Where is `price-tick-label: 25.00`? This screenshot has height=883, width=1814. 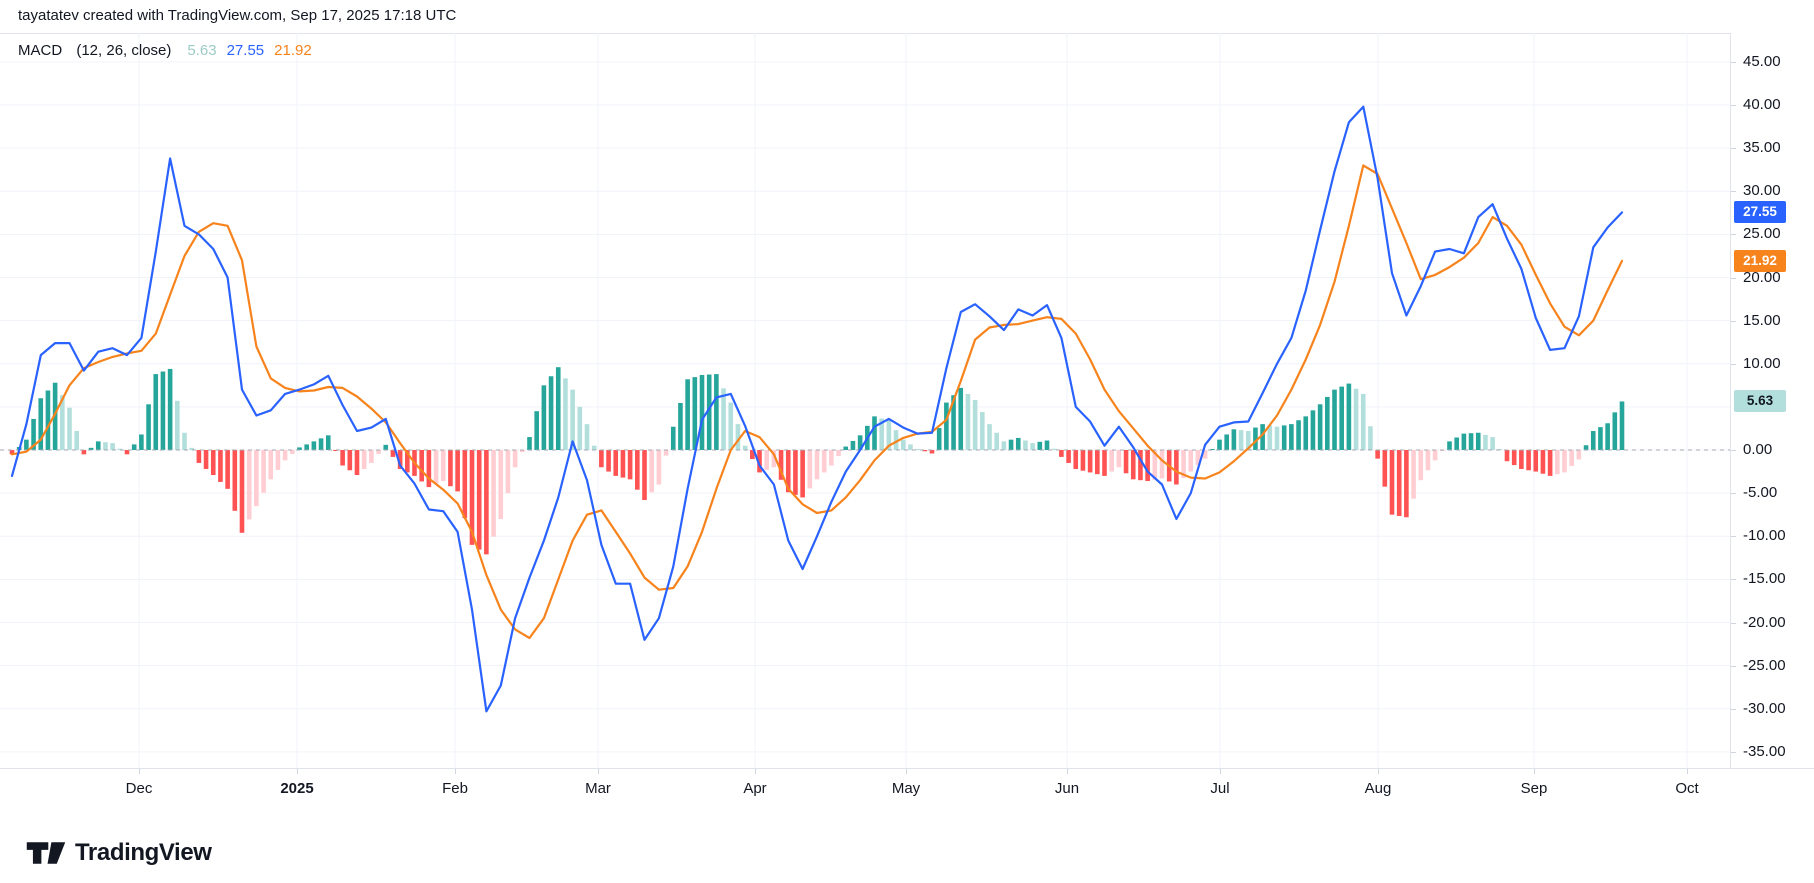 price-tick-label: 25.00 is located at coordinates (1762, 234).